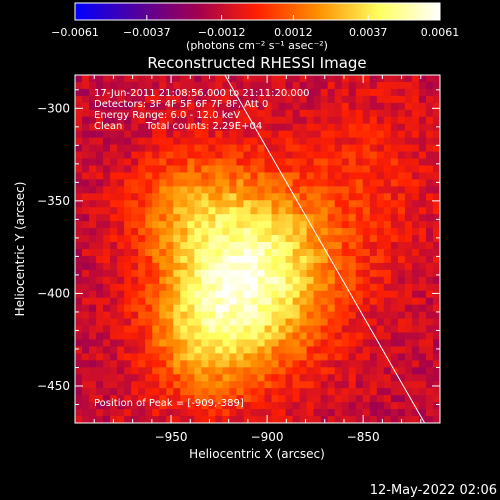  I want to click on colorbar-tick-label: 0.0012, so click(293, 32).